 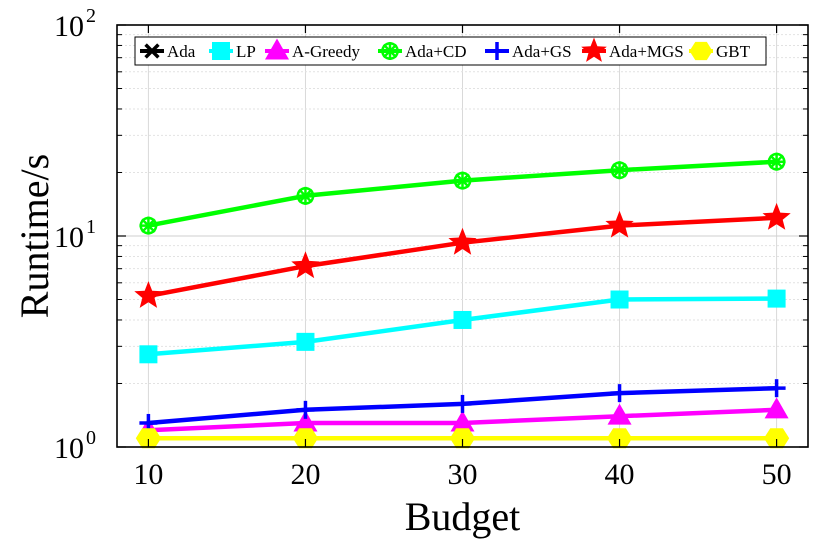 I want to click on y-axis-label: Runtime/s, so click(x=34, y=236).